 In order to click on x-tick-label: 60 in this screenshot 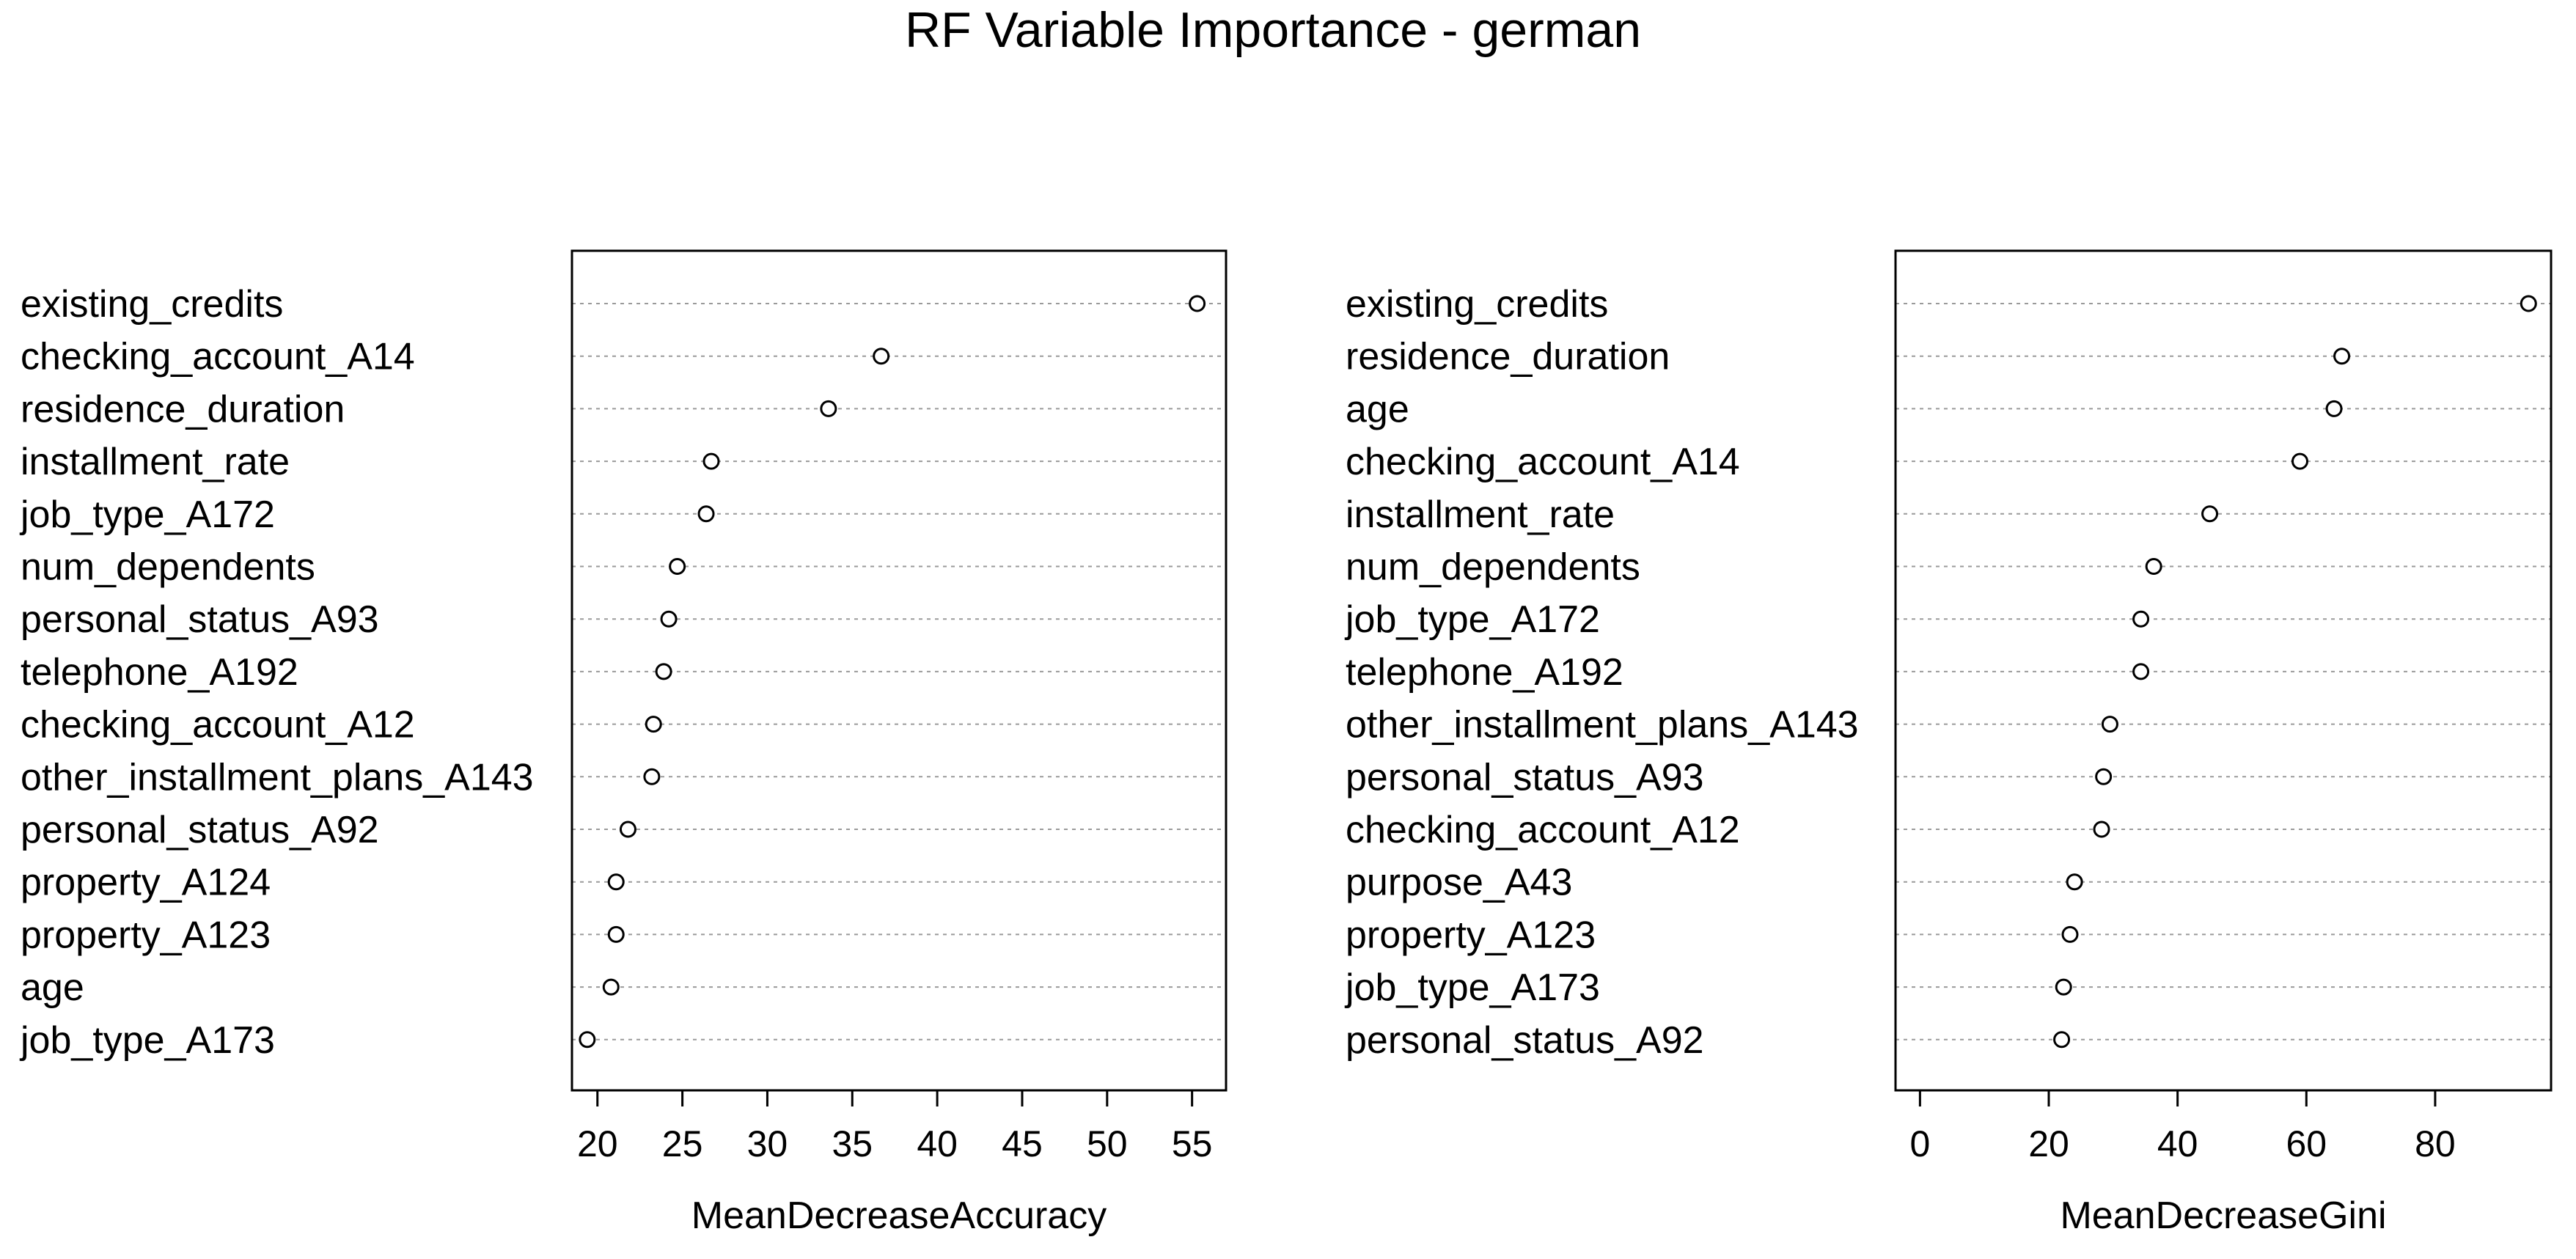, I will do `click(2307, 1143)`.